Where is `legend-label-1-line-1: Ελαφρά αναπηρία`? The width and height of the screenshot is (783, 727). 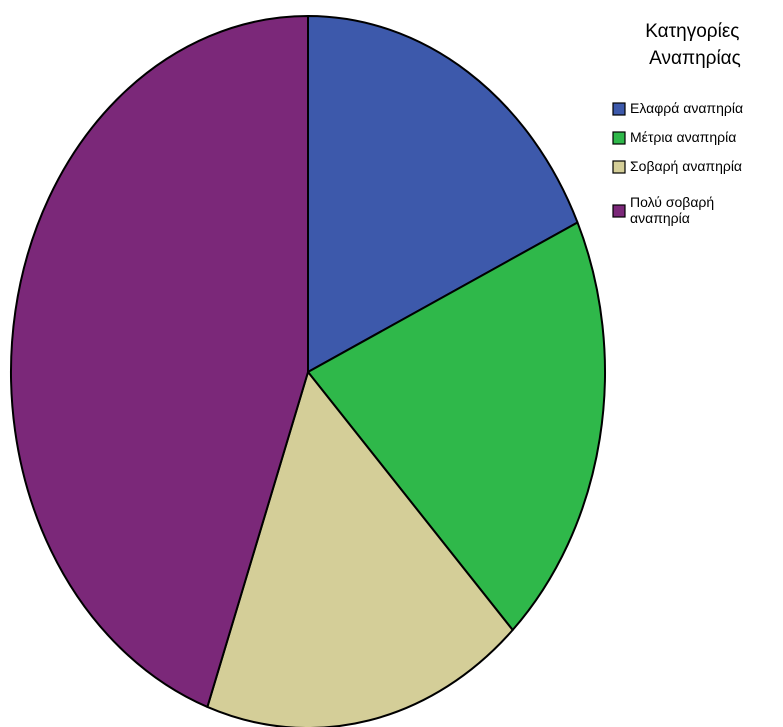
legend-label-1-line-1: Ελαφρά αναπηρία is located at coordinates (686, 108).